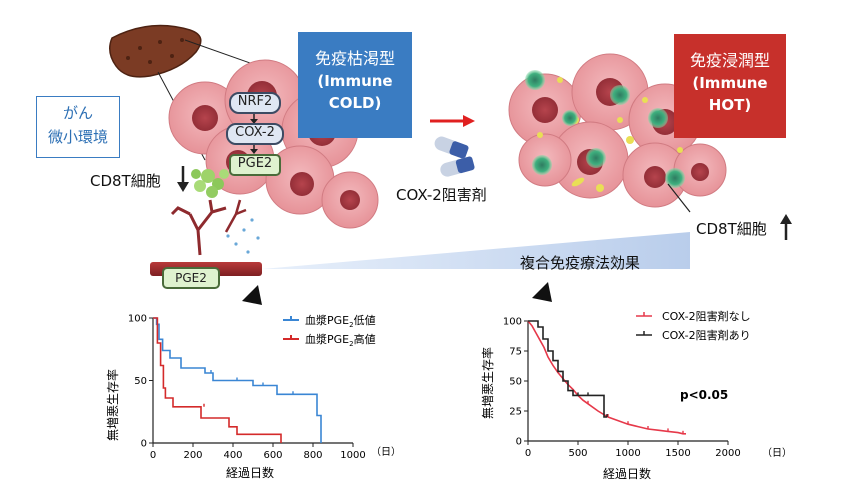 The width and height of the screenshot is (853, 495). Describe the element at coordinates (232, 455) in the screenshot. I see `chart1-x-tick-label: 400` at that location.